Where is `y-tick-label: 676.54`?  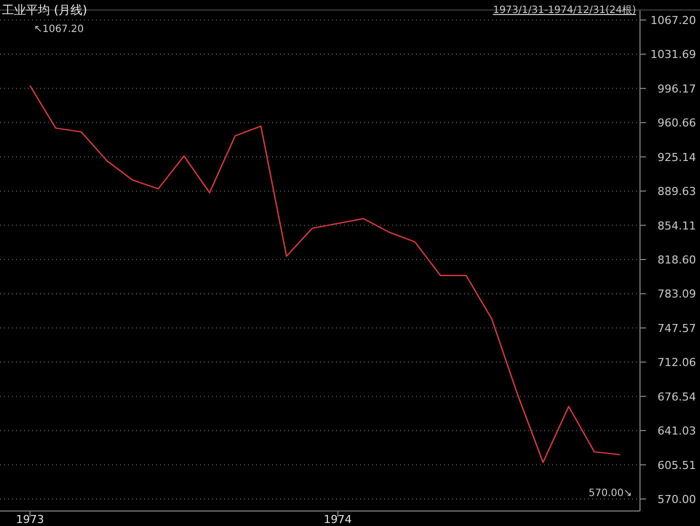 y-tick-label: 676.54 is located at coordinates (677, 397).